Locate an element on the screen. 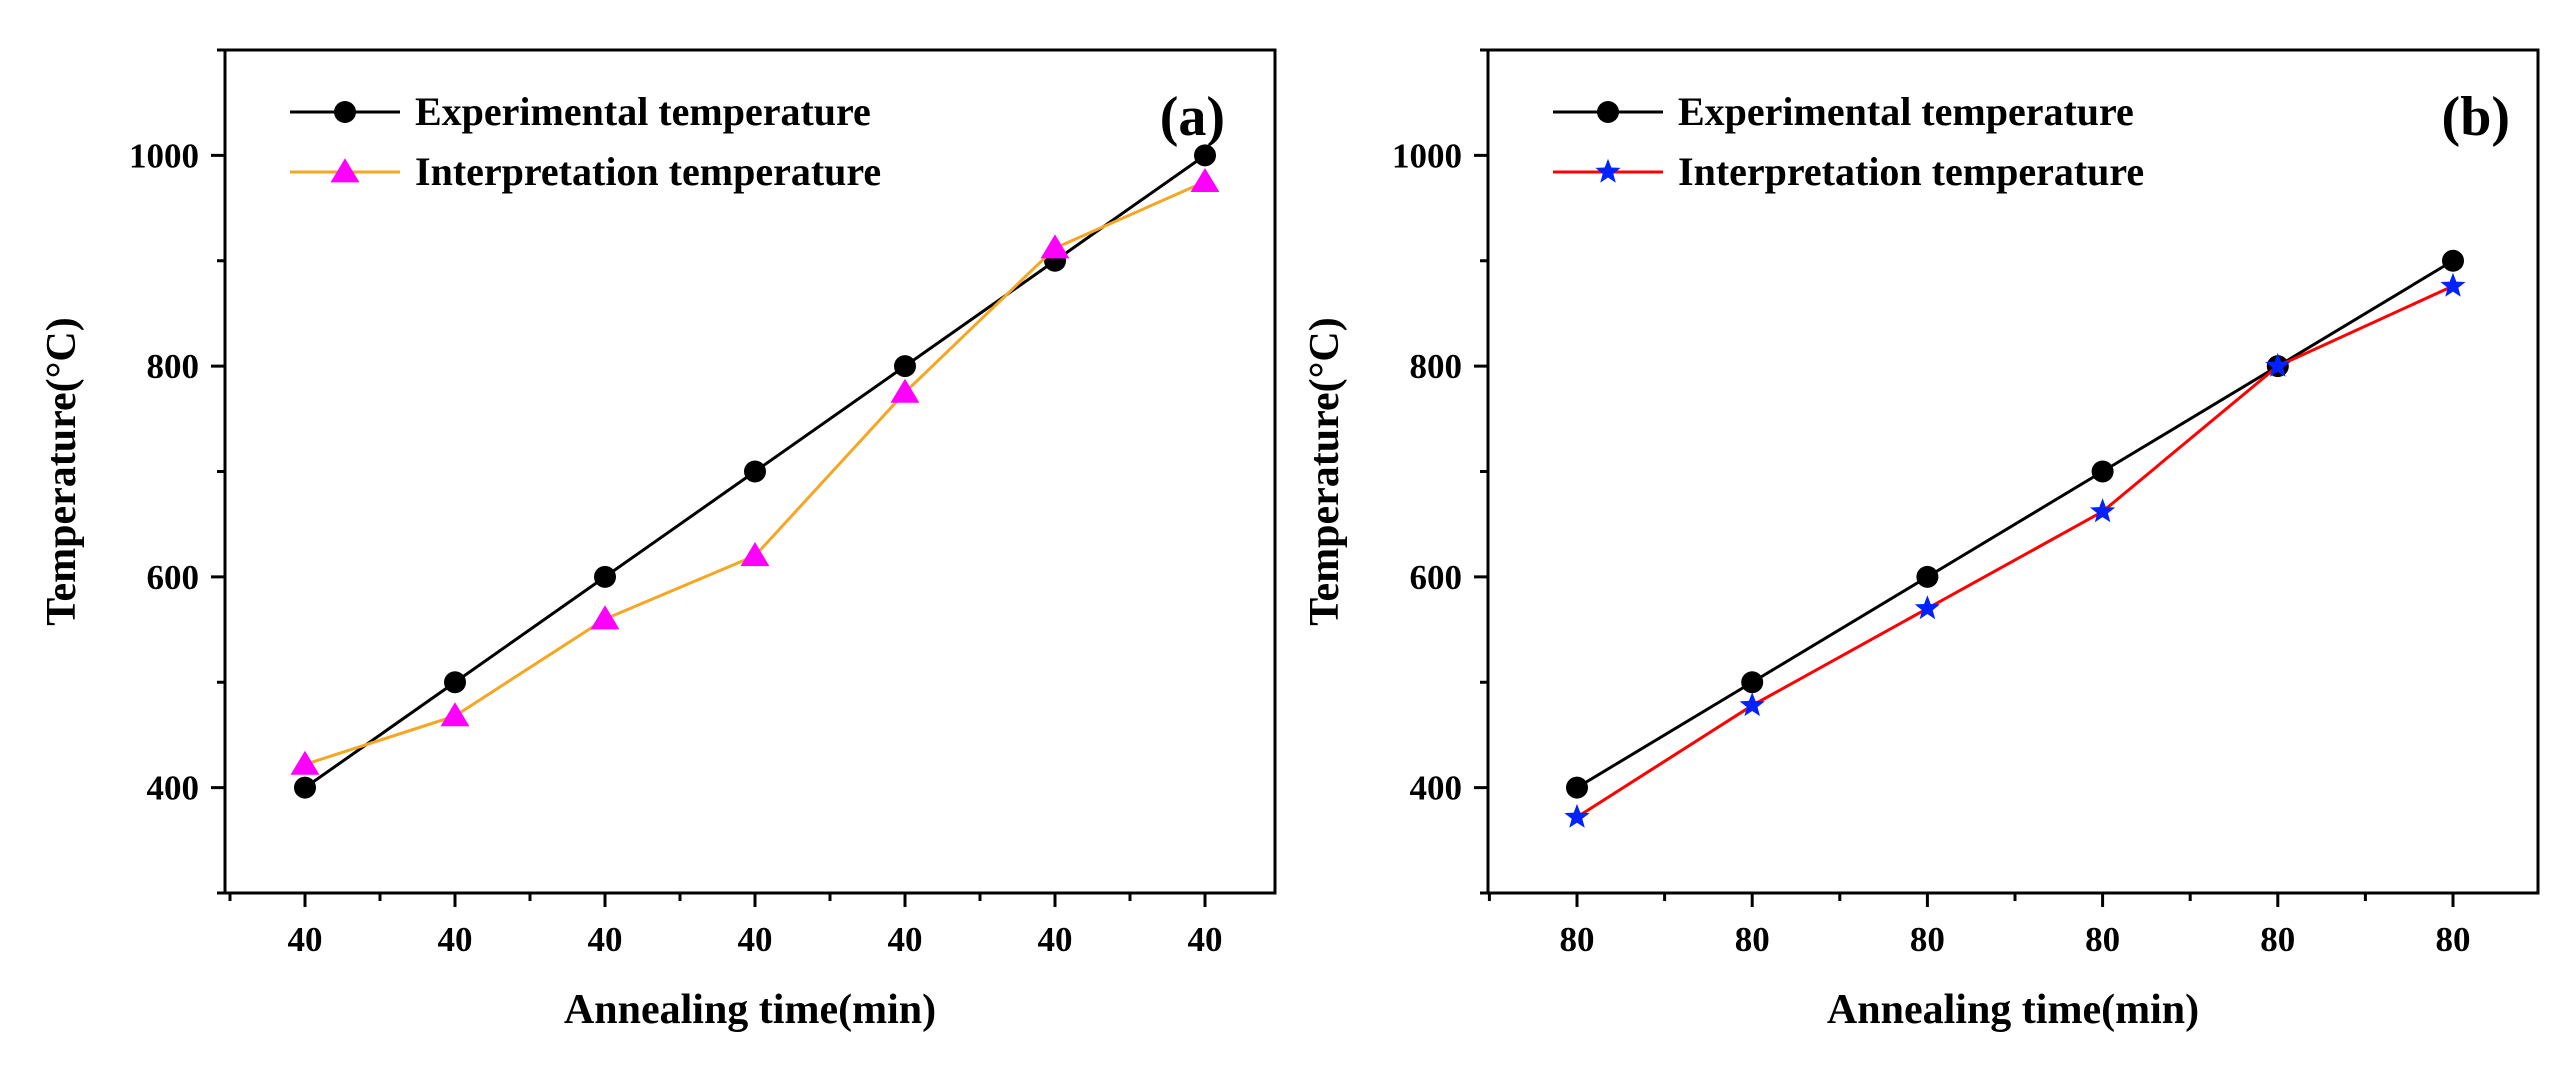 The height and width of the screenshot is (1081, 2571). panel-label: (a) is located at coordinates (1192, 117).